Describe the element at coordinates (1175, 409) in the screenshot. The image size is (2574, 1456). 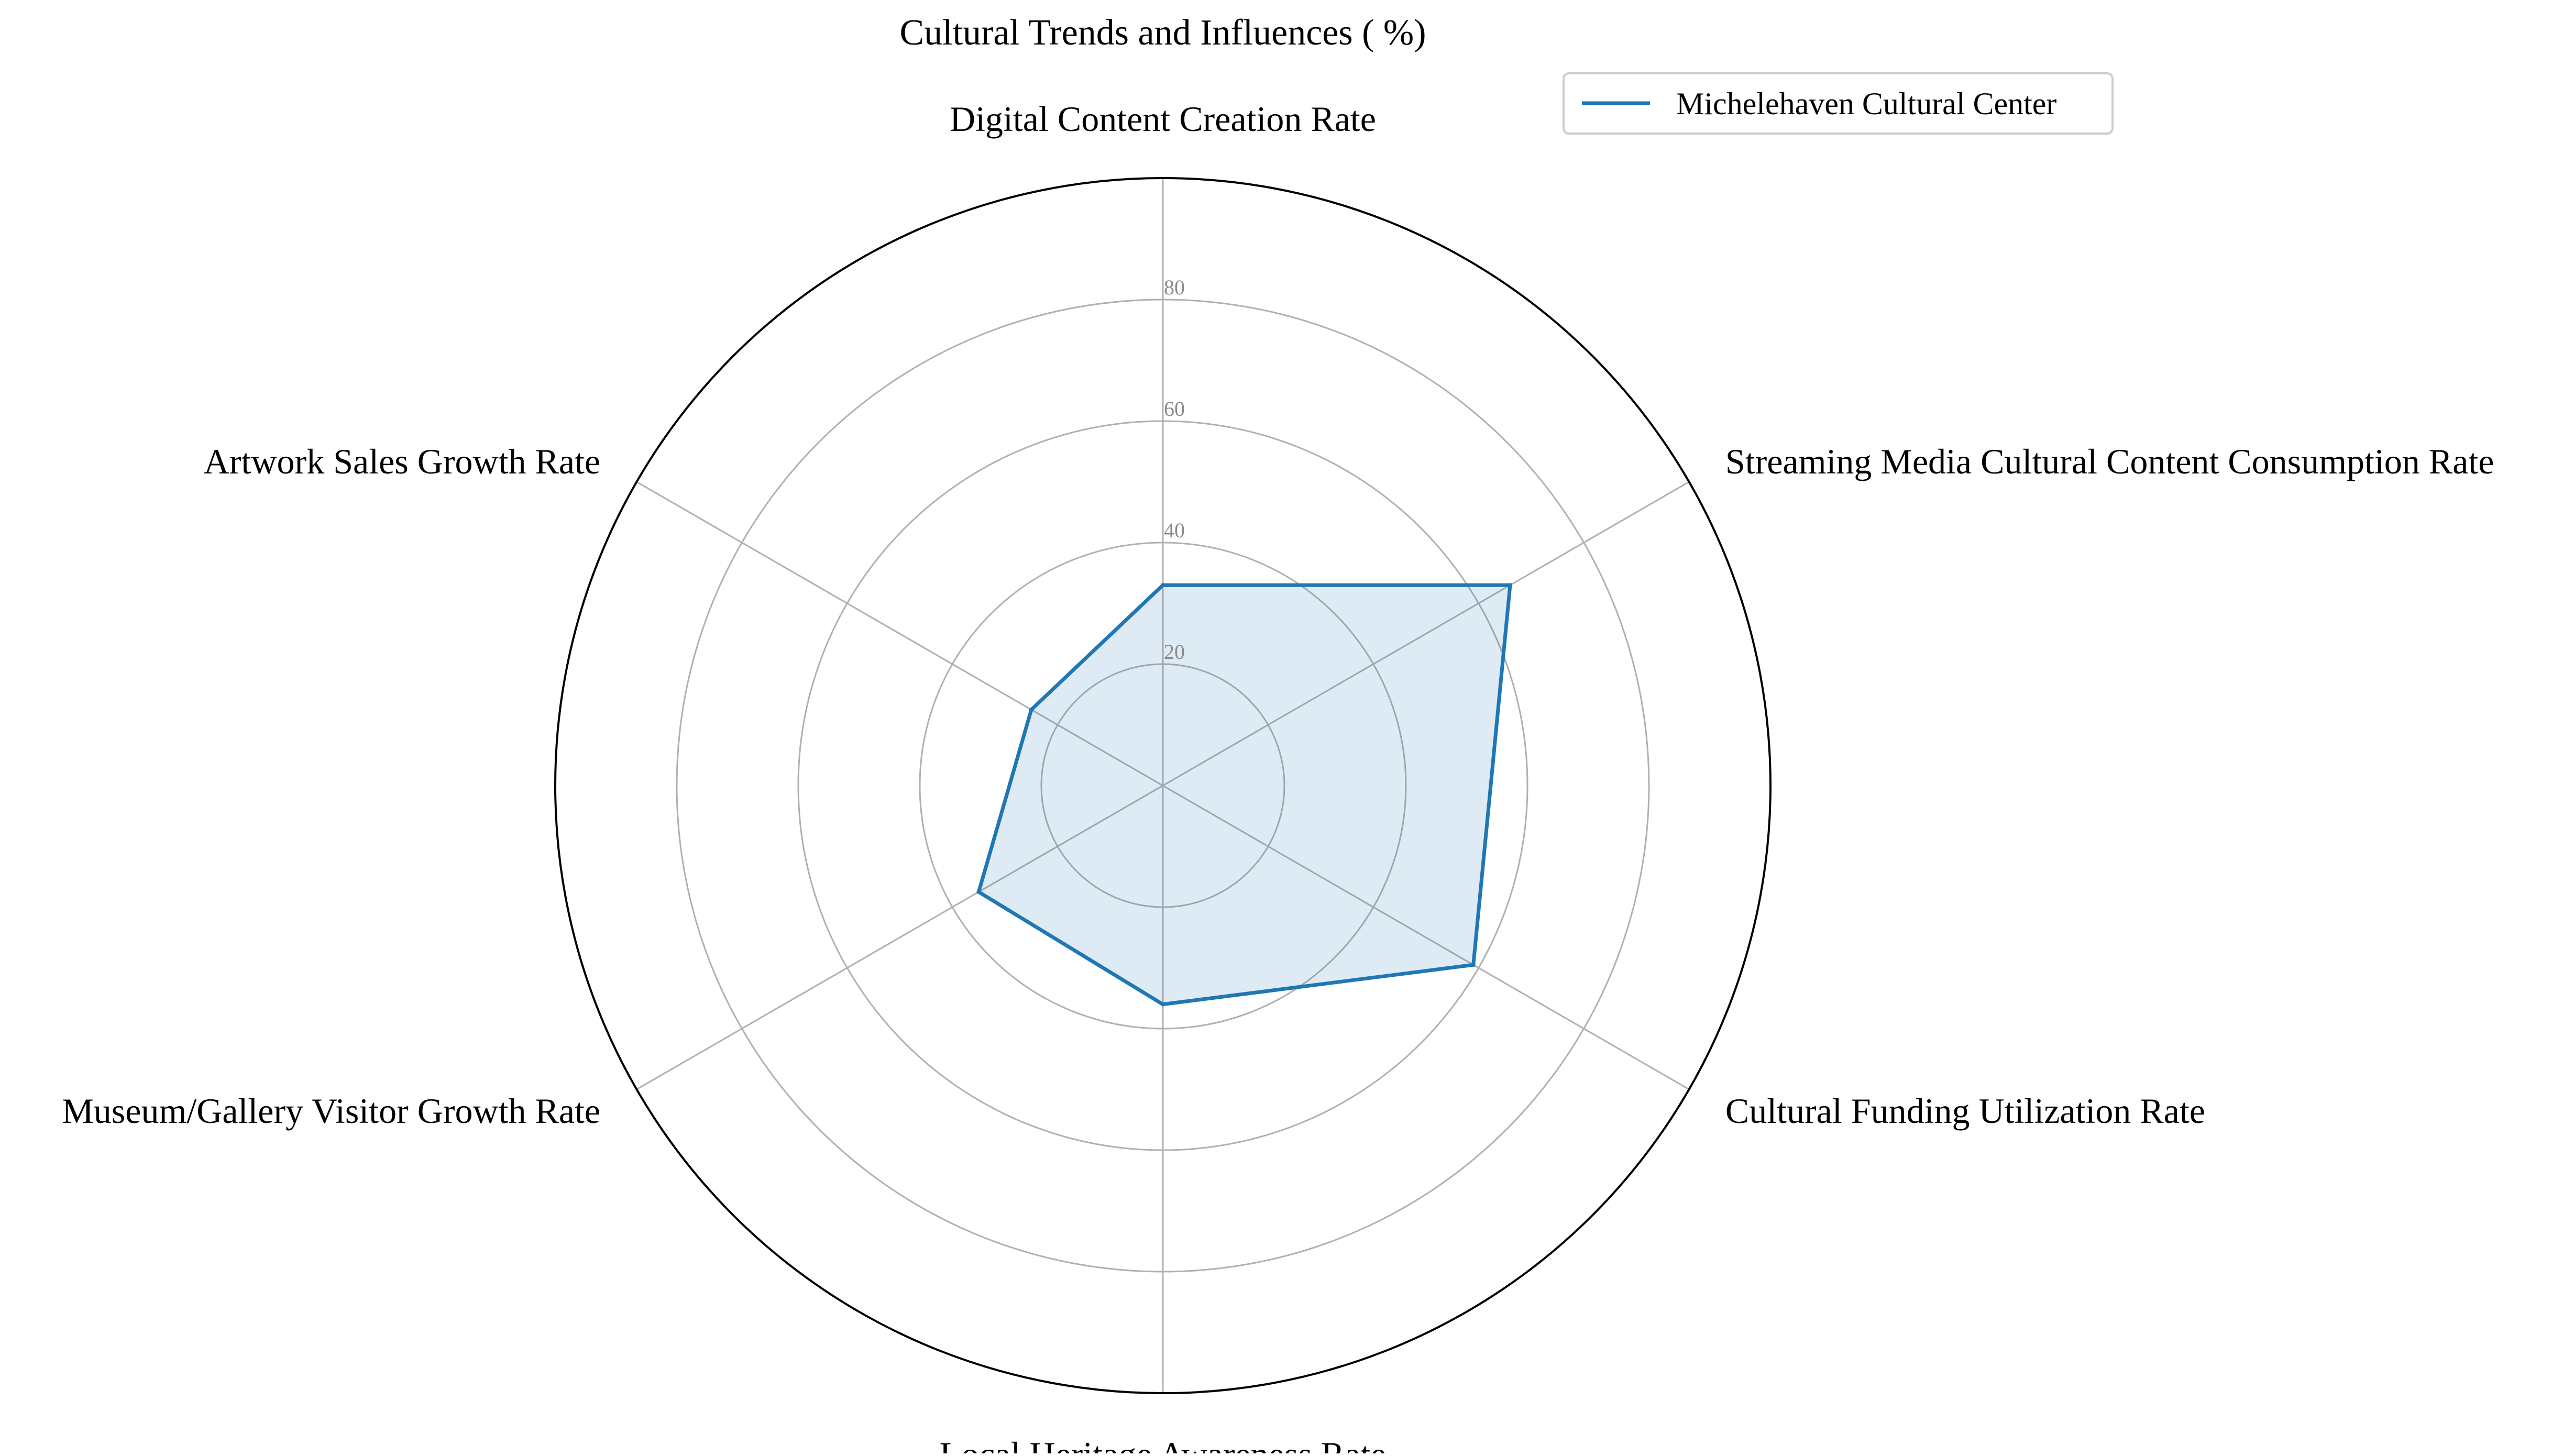
I see `r-tick-label: 60` at that location.